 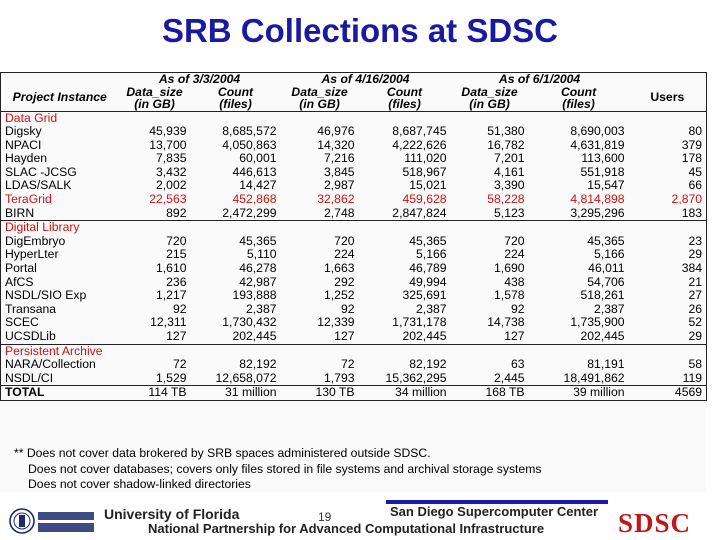 What do you see at coordinates (59, 145) in the screenshot?
I see `row-name: NPACI` at bounding box center [59, 145].